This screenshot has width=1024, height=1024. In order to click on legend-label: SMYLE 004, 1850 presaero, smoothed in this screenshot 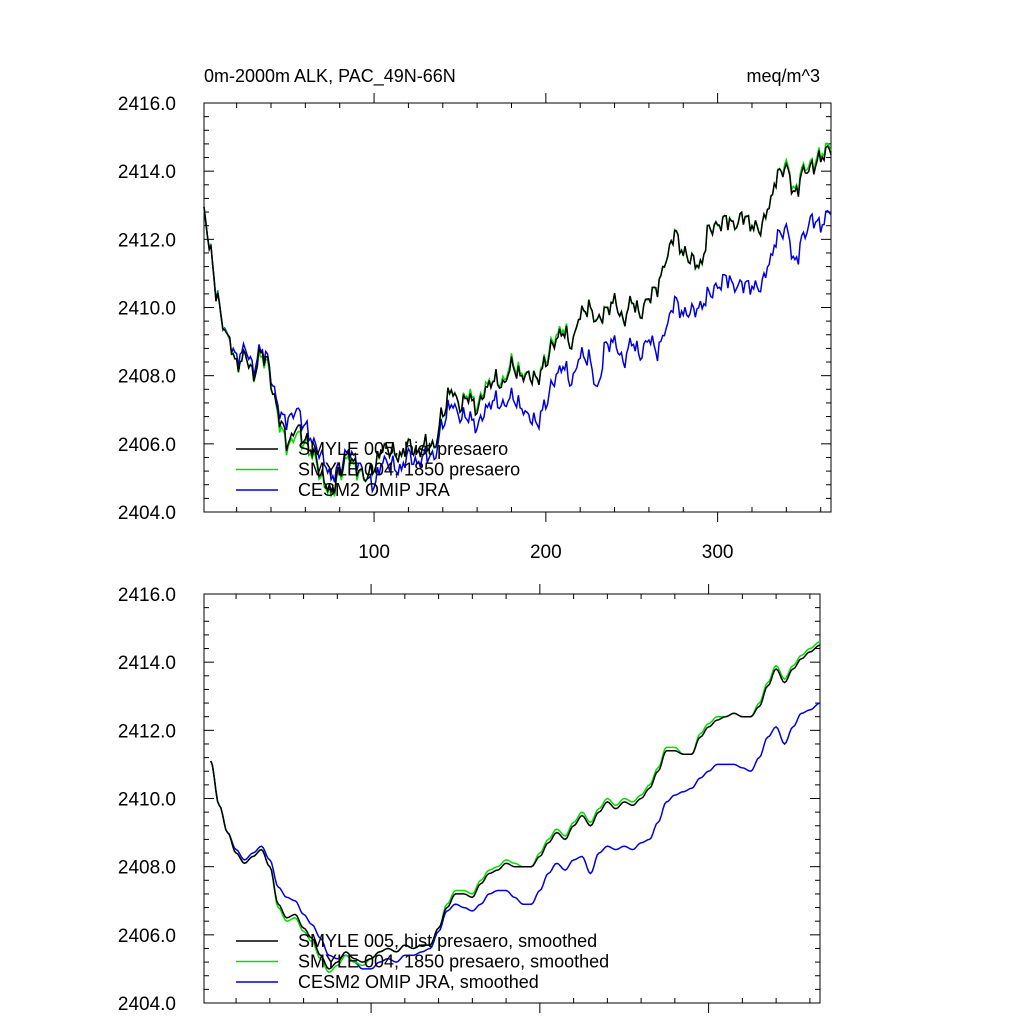, I will do `click(453, 962)`.